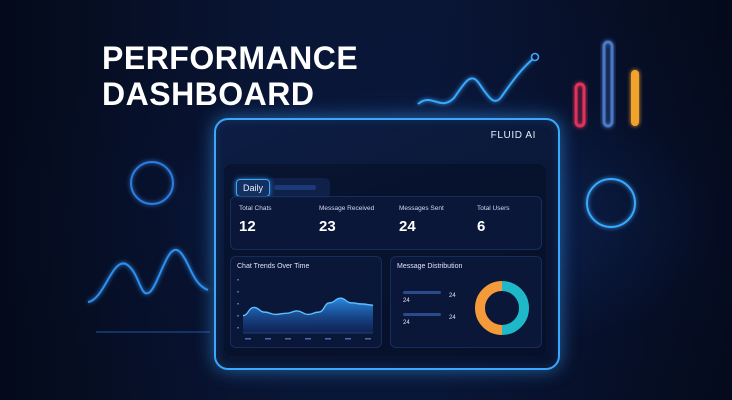  I want to click on stat-value: 6, so click(481, 226).